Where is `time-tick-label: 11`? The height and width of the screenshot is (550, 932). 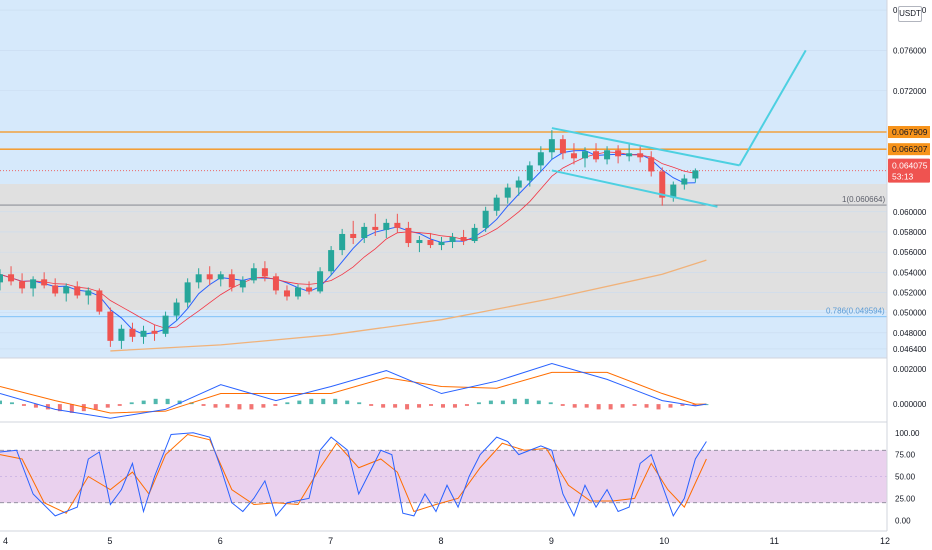
time-tick-label: 11 is located at coordinates (774, 541).